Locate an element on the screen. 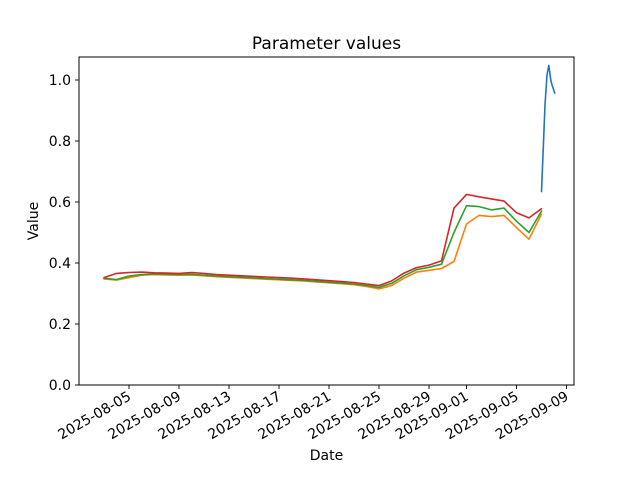  y-tick-label: 0.6 is located at coordinates (60, 203).